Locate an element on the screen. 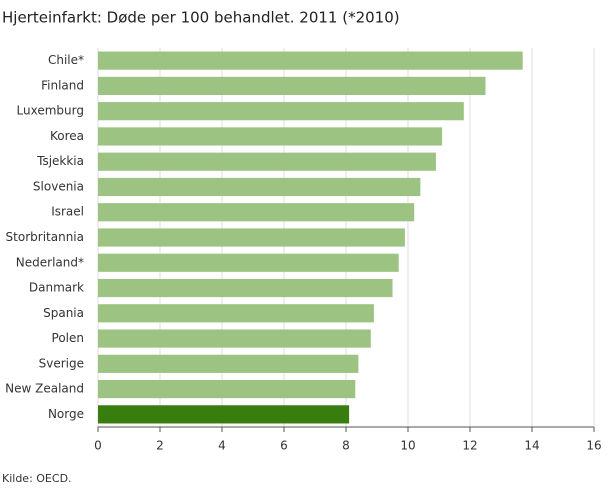  y-tick-label: Norge is located at coordinates (66, 414).